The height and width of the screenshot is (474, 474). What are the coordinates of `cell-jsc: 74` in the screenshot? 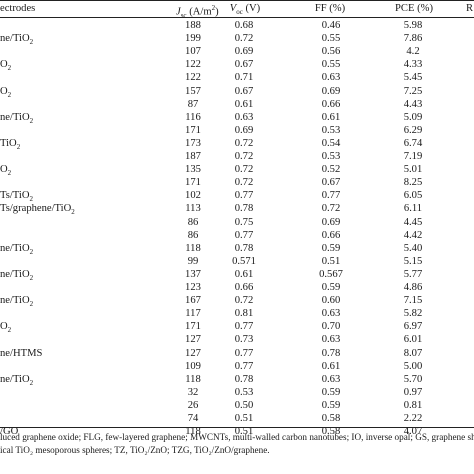 It's located at (193, 418).